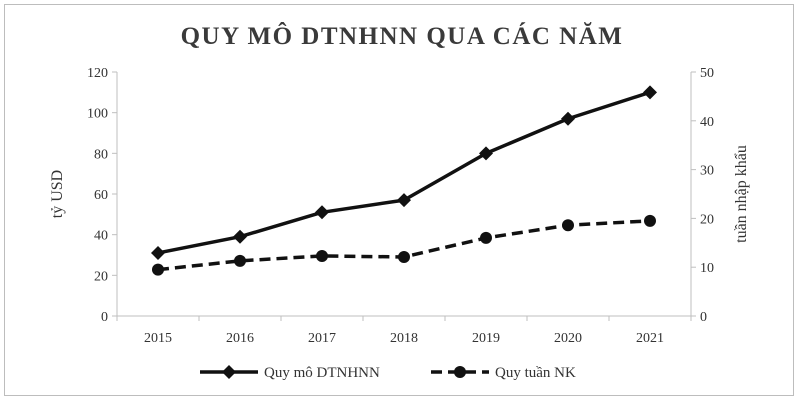 Image resolution: width=800 pixels, height=402 pixels. What do you see at coordinates (707, 219) in the screenshot?
I see `right-tick-label: 20` at bounding box center [707, 219].